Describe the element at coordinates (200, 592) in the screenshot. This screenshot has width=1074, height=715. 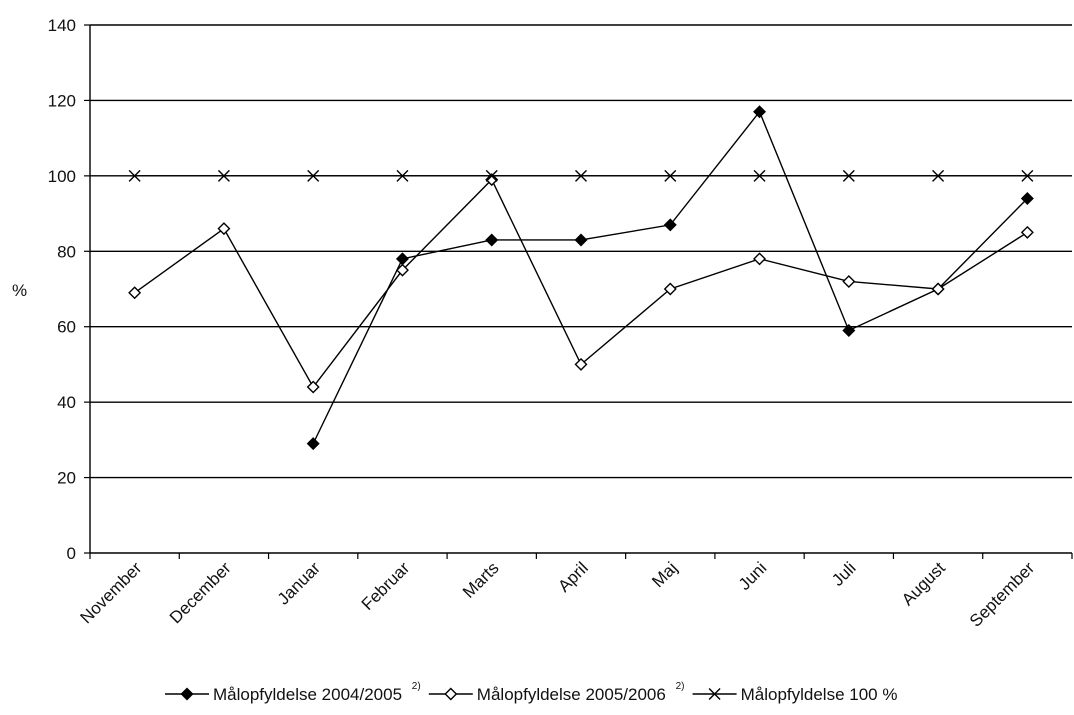
I see `x-tick-label: December` at that location.